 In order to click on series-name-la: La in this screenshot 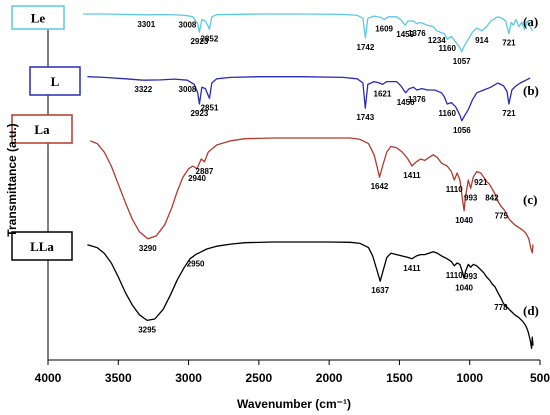, I will do `click(42, 129)`.